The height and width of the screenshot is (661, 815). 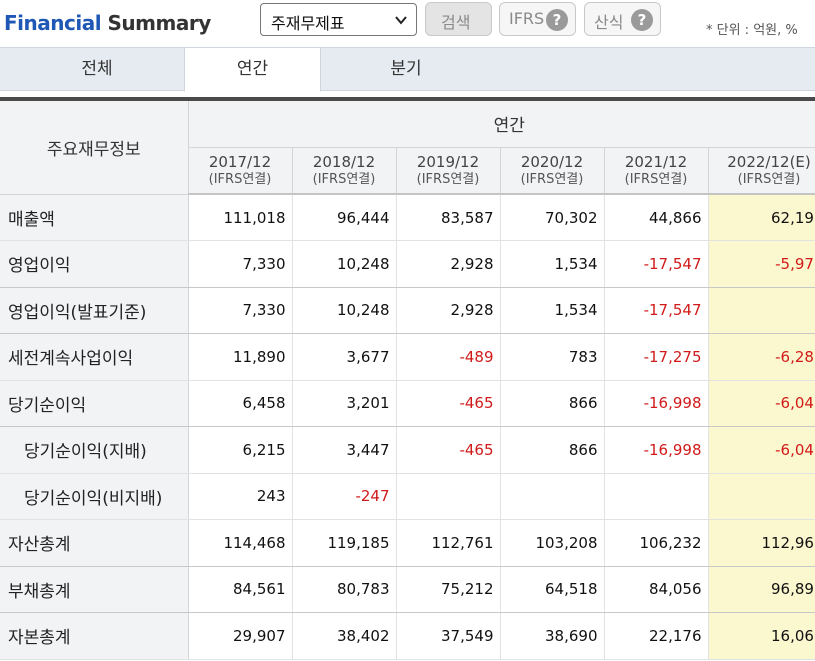 I want to click on value-cell: 243, so click(x=240, y=496).